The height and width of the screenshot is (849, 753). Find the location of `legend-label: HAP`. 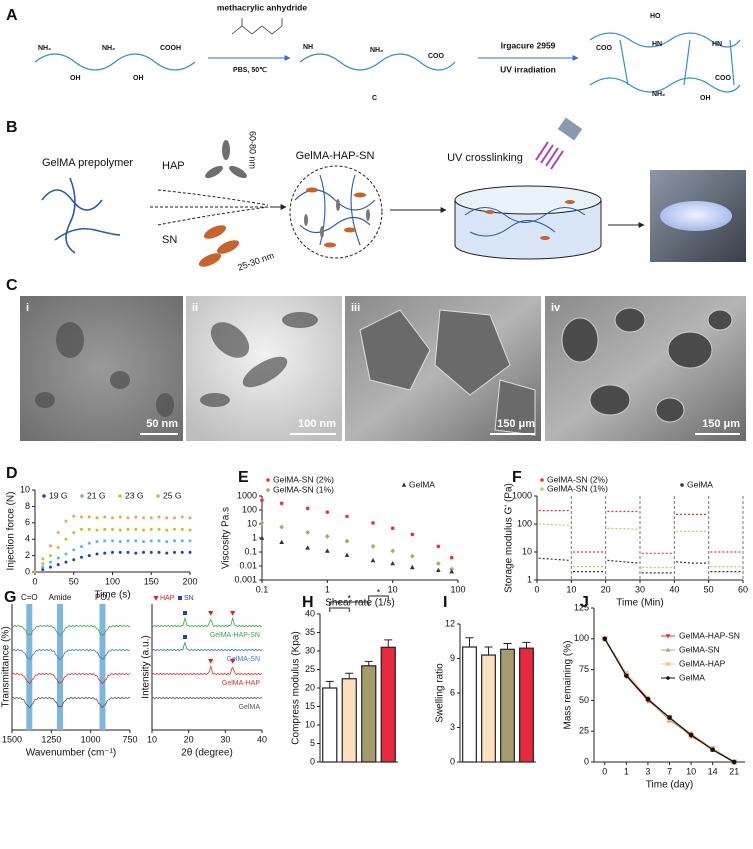

legend-label: HAP is located at coordinates (167, 598).